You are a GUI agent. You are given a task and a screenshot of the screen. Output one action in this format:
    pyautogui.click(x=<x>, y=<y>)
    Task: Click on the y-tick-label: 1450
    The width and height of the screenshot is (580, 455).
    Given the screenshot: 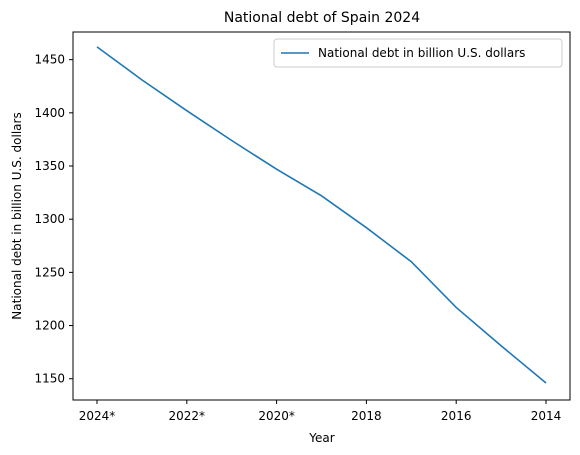 What is the action you would take?
    pyautogui.click(x=49, y=60)
    